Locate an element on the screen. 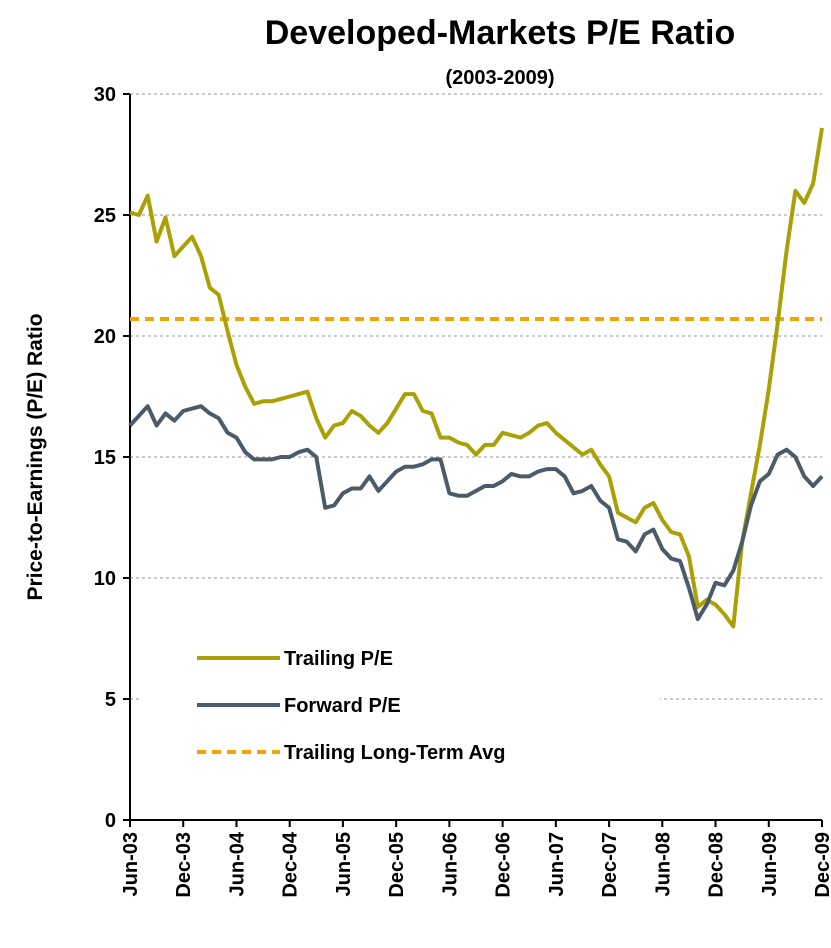  y-tick-label: 5 is located at coordinates (110, 700).